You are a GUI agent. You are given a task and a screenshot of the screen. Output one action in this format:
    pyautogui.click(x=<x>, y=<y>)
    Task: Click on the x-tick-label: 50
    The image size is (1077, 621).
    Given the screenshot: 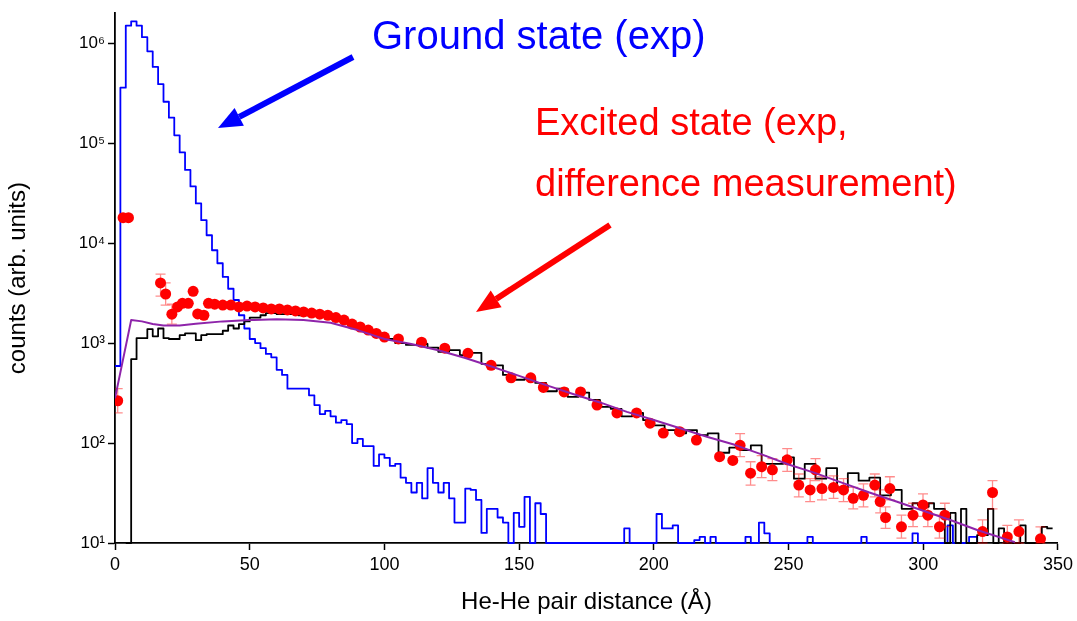 What is the action you would take?
    pyautogui.click(x=249, y=563)
    